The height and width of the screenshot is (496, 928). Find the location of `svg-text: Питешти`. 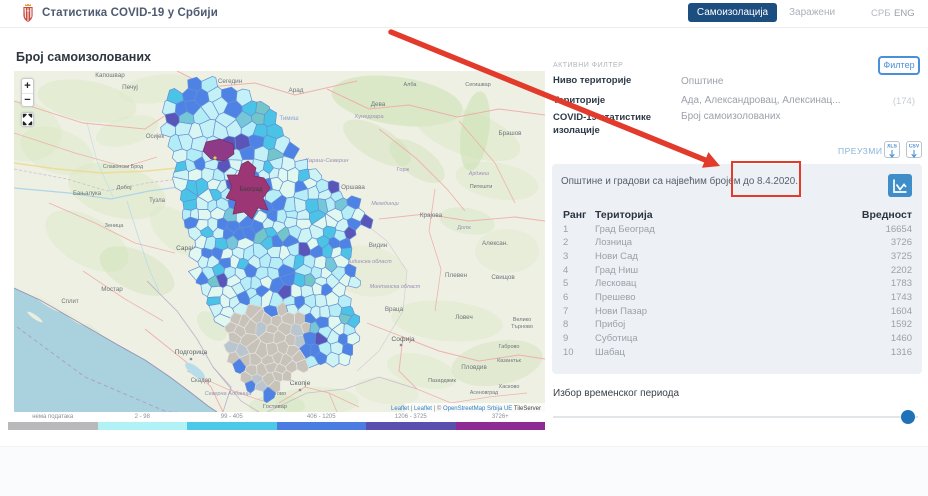

svg-text: Питешти is located at coordinates (481, 187).